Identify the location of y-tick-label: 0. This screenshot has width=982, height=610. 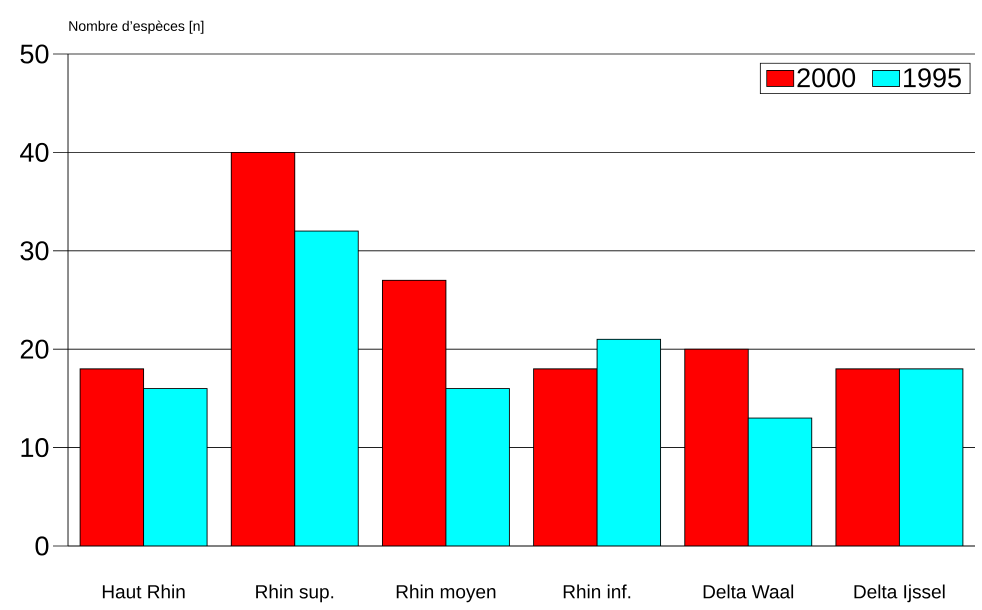
(42, 546).